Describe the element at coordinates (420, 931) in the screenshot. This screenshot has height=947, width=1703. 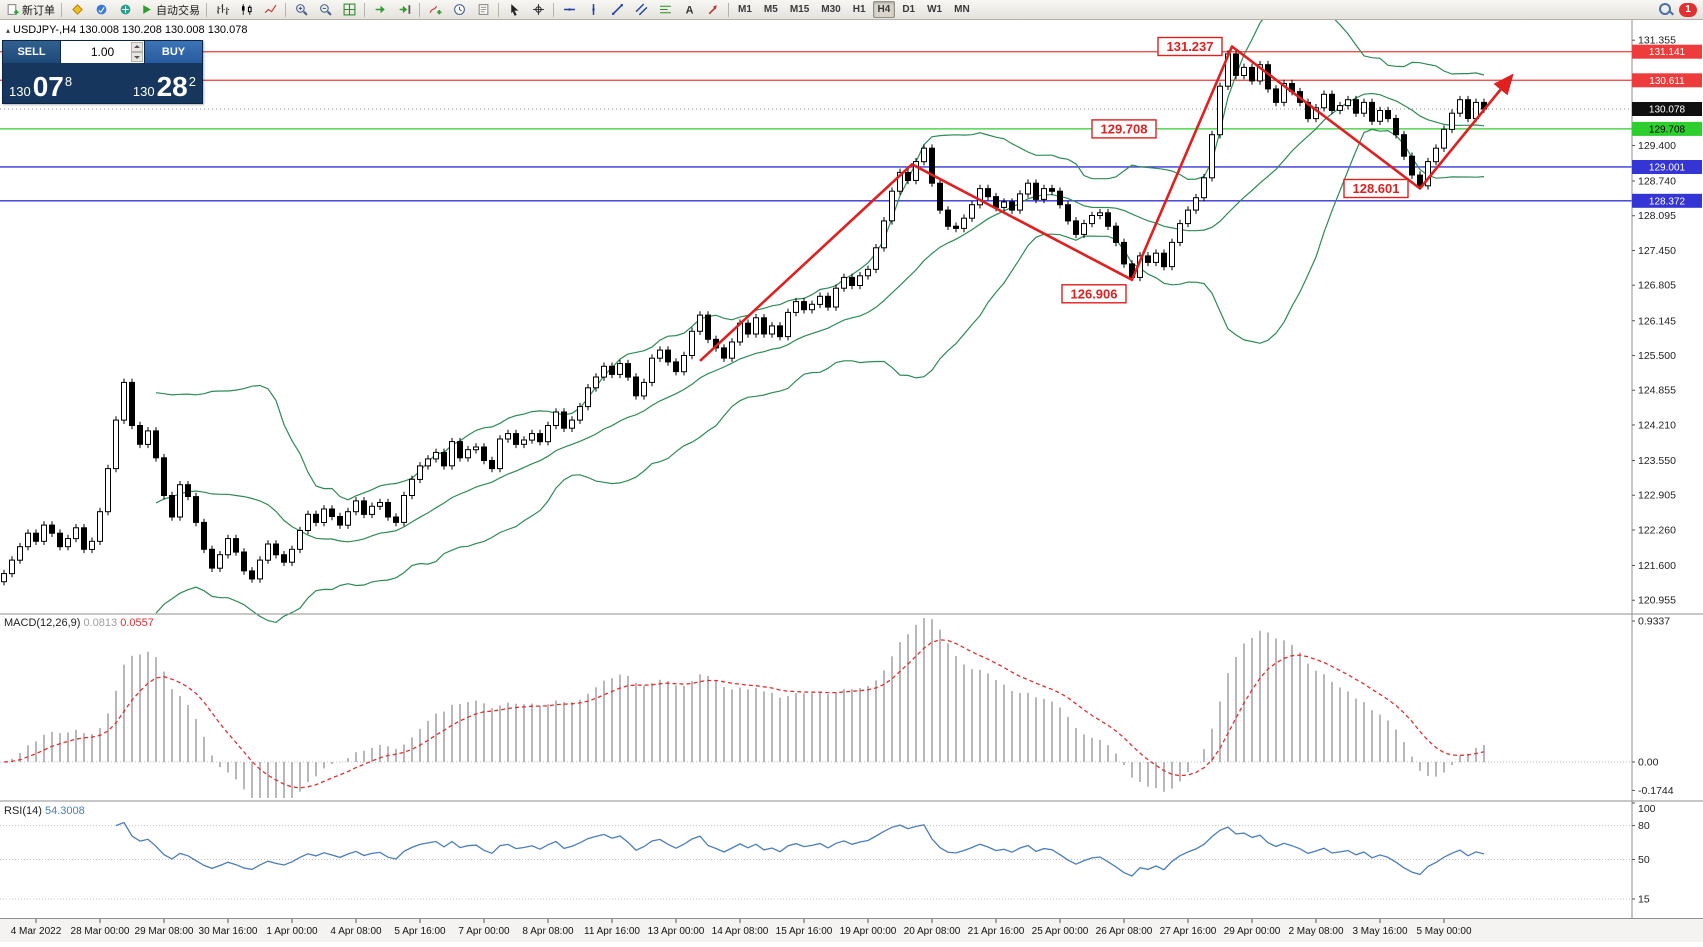
I see `time-tick: 5 Apr 16:00` at that location.